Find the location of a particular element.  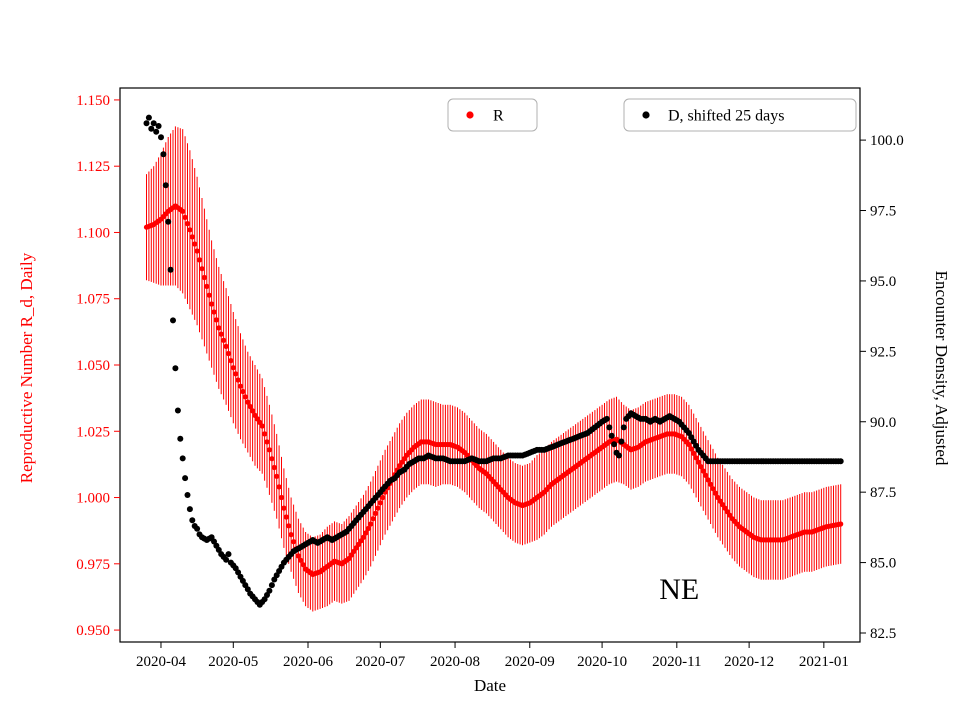

svg-text: 1.125 is located at coordinates (93, 167).